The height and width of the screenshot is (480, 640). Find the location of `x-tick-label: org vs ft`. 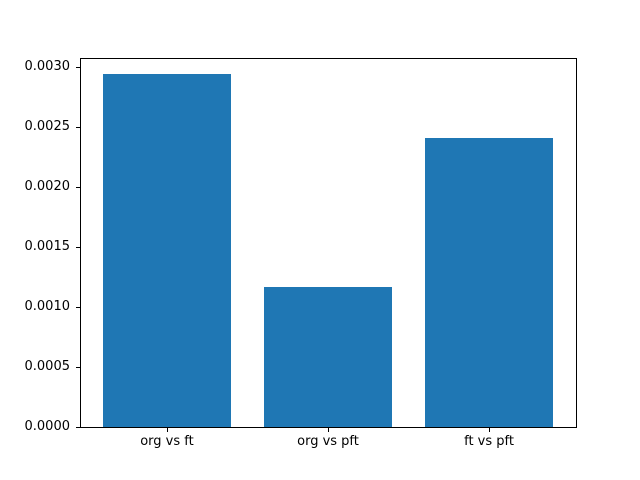

x-tick-label: org vs ft is located at coordinates (167, 441).